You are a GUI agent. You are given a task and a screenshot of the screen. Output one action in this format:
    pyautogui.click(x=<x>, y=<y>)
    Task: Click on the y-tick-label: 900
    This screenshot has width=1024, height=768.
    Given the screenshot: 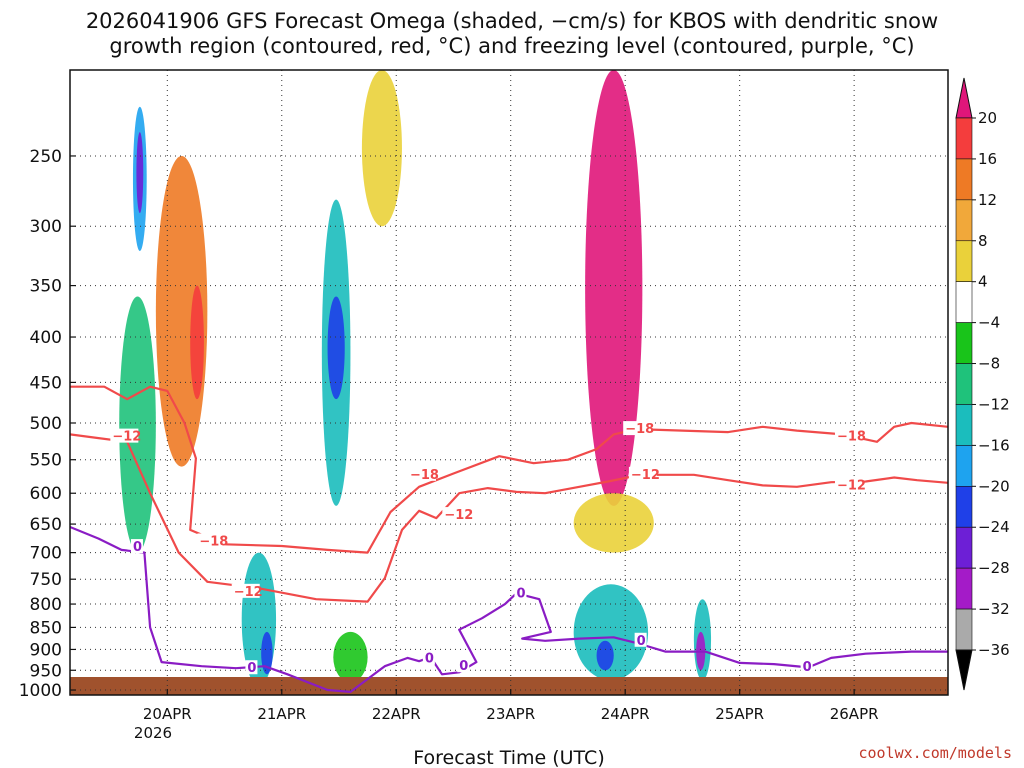 What is the action you would take?
    pyautogui.click(x=46, y=650)
    